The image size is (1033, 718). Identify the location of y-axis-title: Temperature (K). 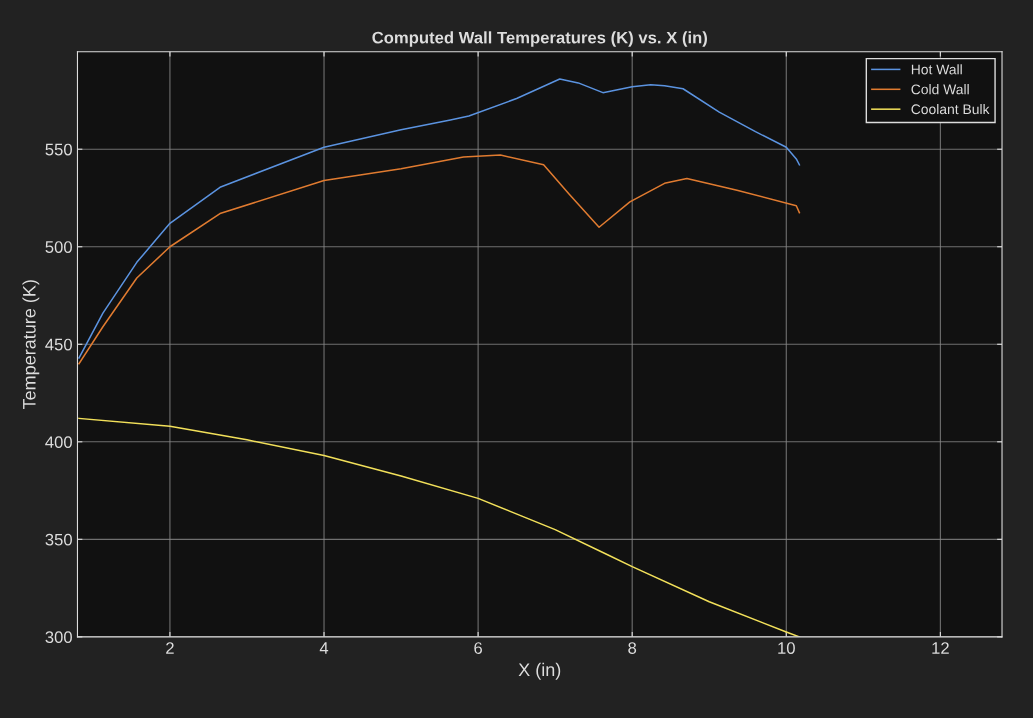
(31, 345).